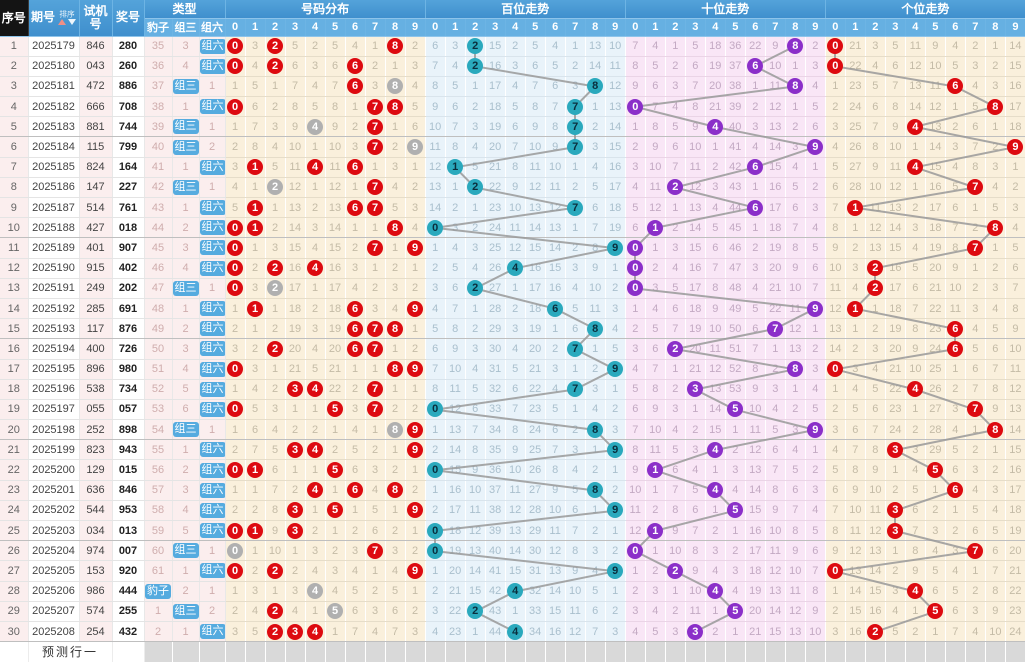 The width and height of the screenshot is (1025, 663). I want to click on units-cell: 5, so click(975, 107).